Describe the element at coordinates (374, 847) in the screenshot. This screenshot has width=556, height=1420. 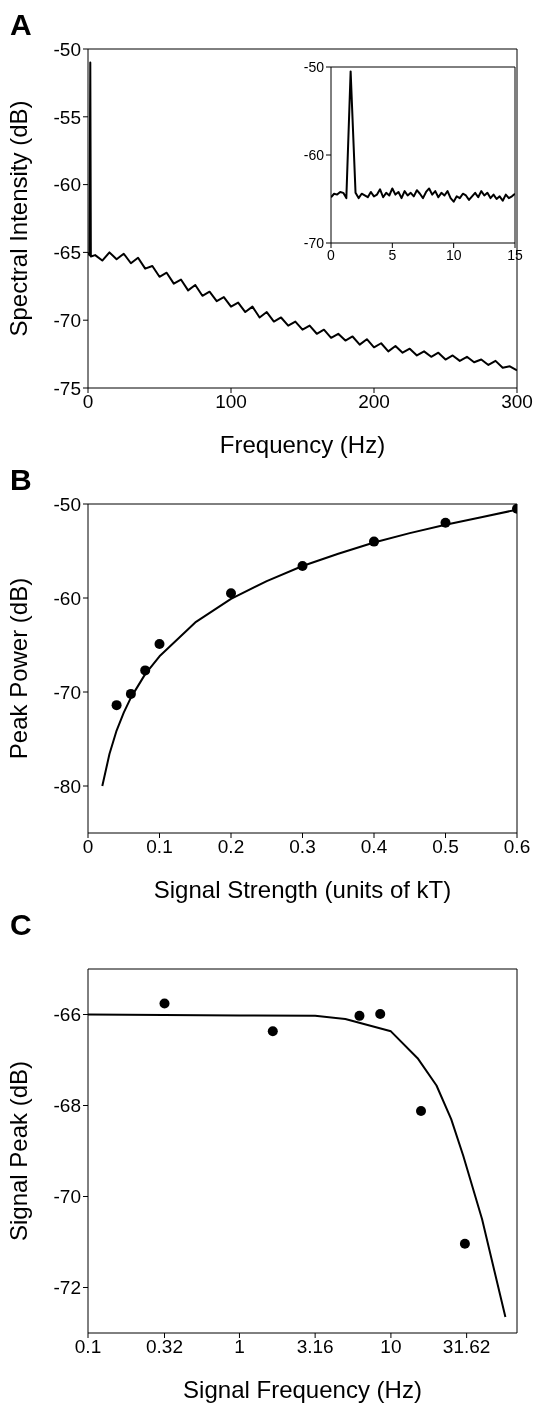
I see `x-tick-label: 0.4` at that location.